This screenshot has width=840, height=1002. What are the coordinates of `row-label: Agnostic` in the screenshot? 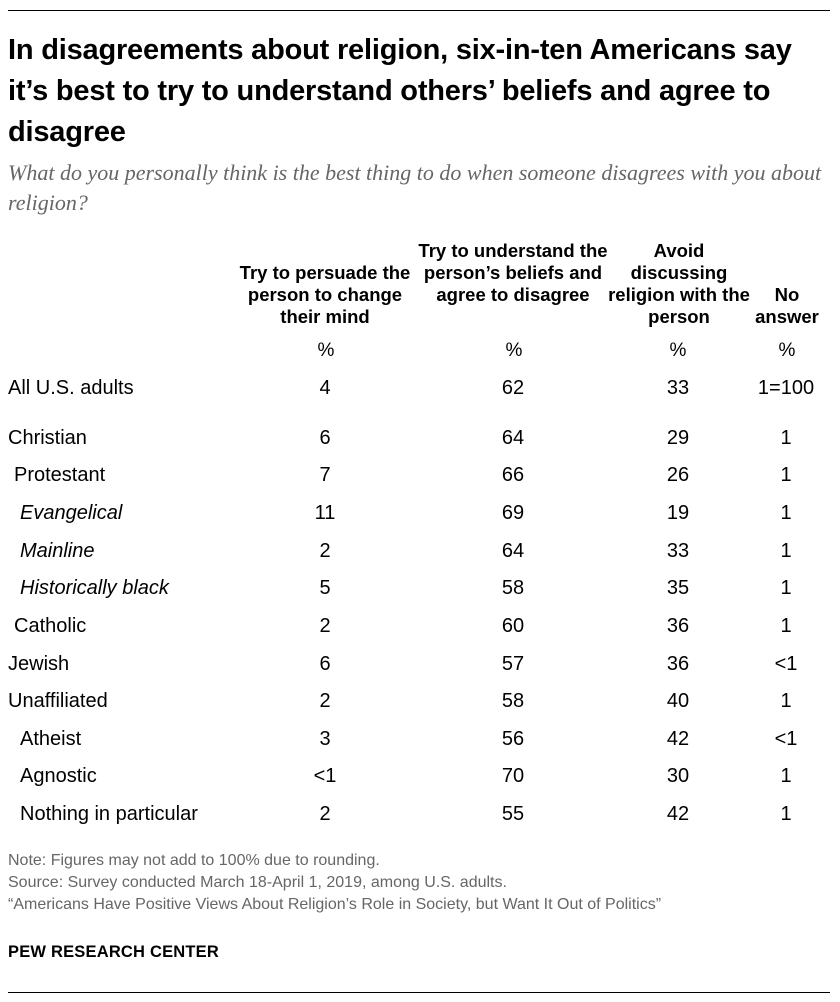 It's located at (58, 776).